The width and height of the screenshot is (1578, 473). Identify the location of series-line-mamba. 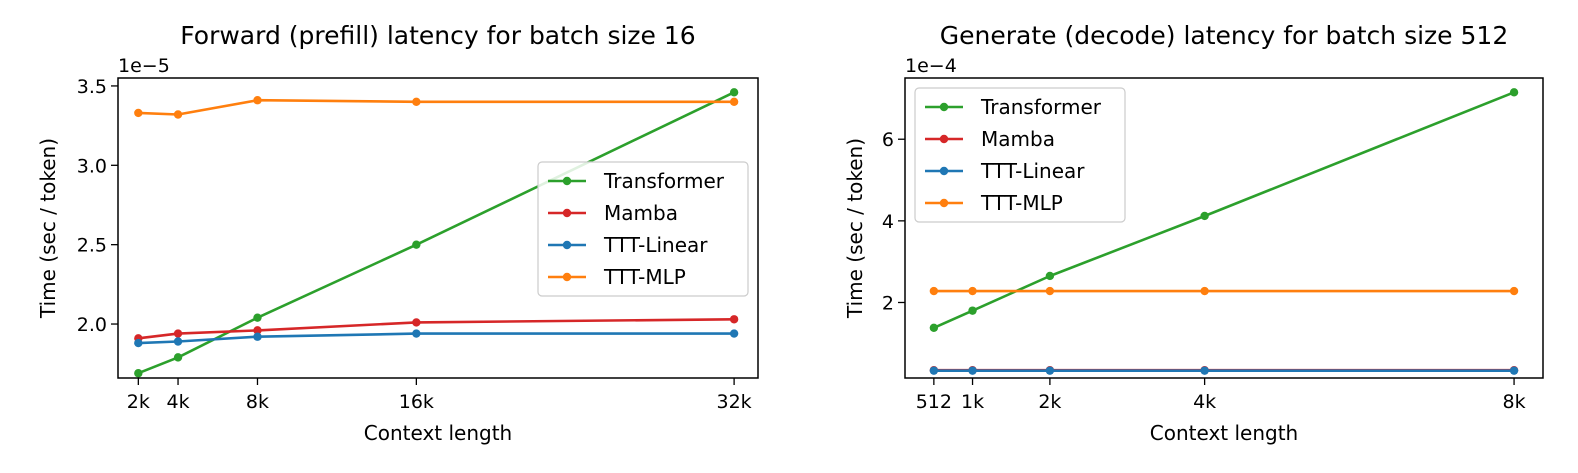
(436, 329).